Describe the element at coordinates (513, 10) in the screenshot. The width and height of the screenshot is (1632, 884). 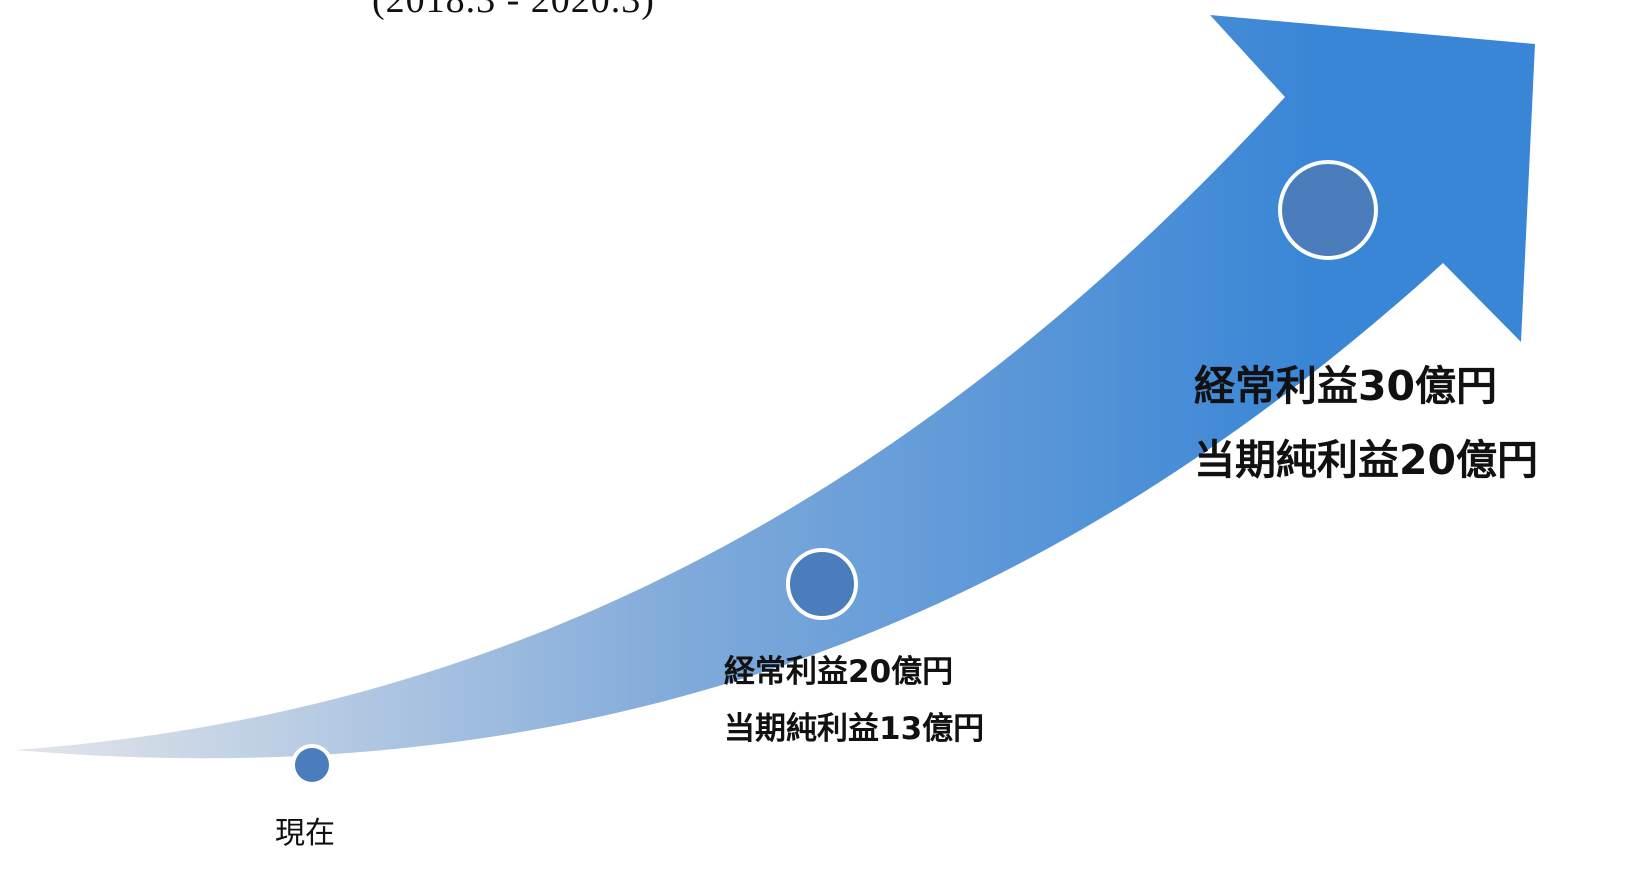
I see `period-label: (2018.3 - 2020.3)` at that location.